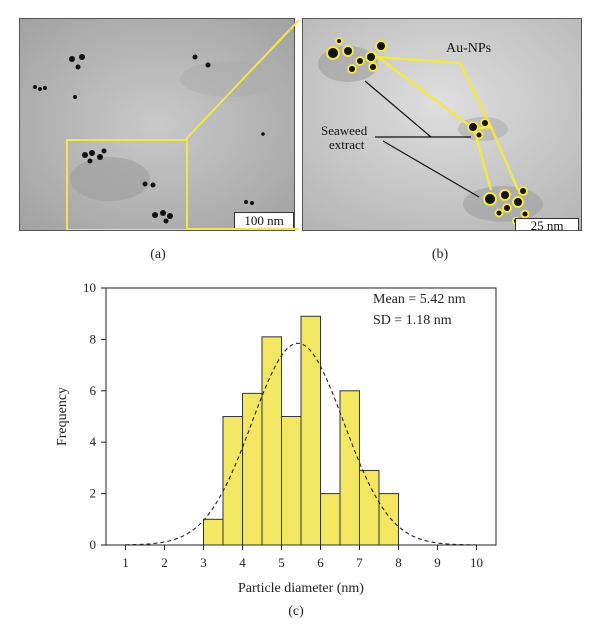 This screenshot has width=600, height=641. Describe the element at coordinates (62, 416) in the screenshot. I see `y-axis-label: Frequency` at that location.